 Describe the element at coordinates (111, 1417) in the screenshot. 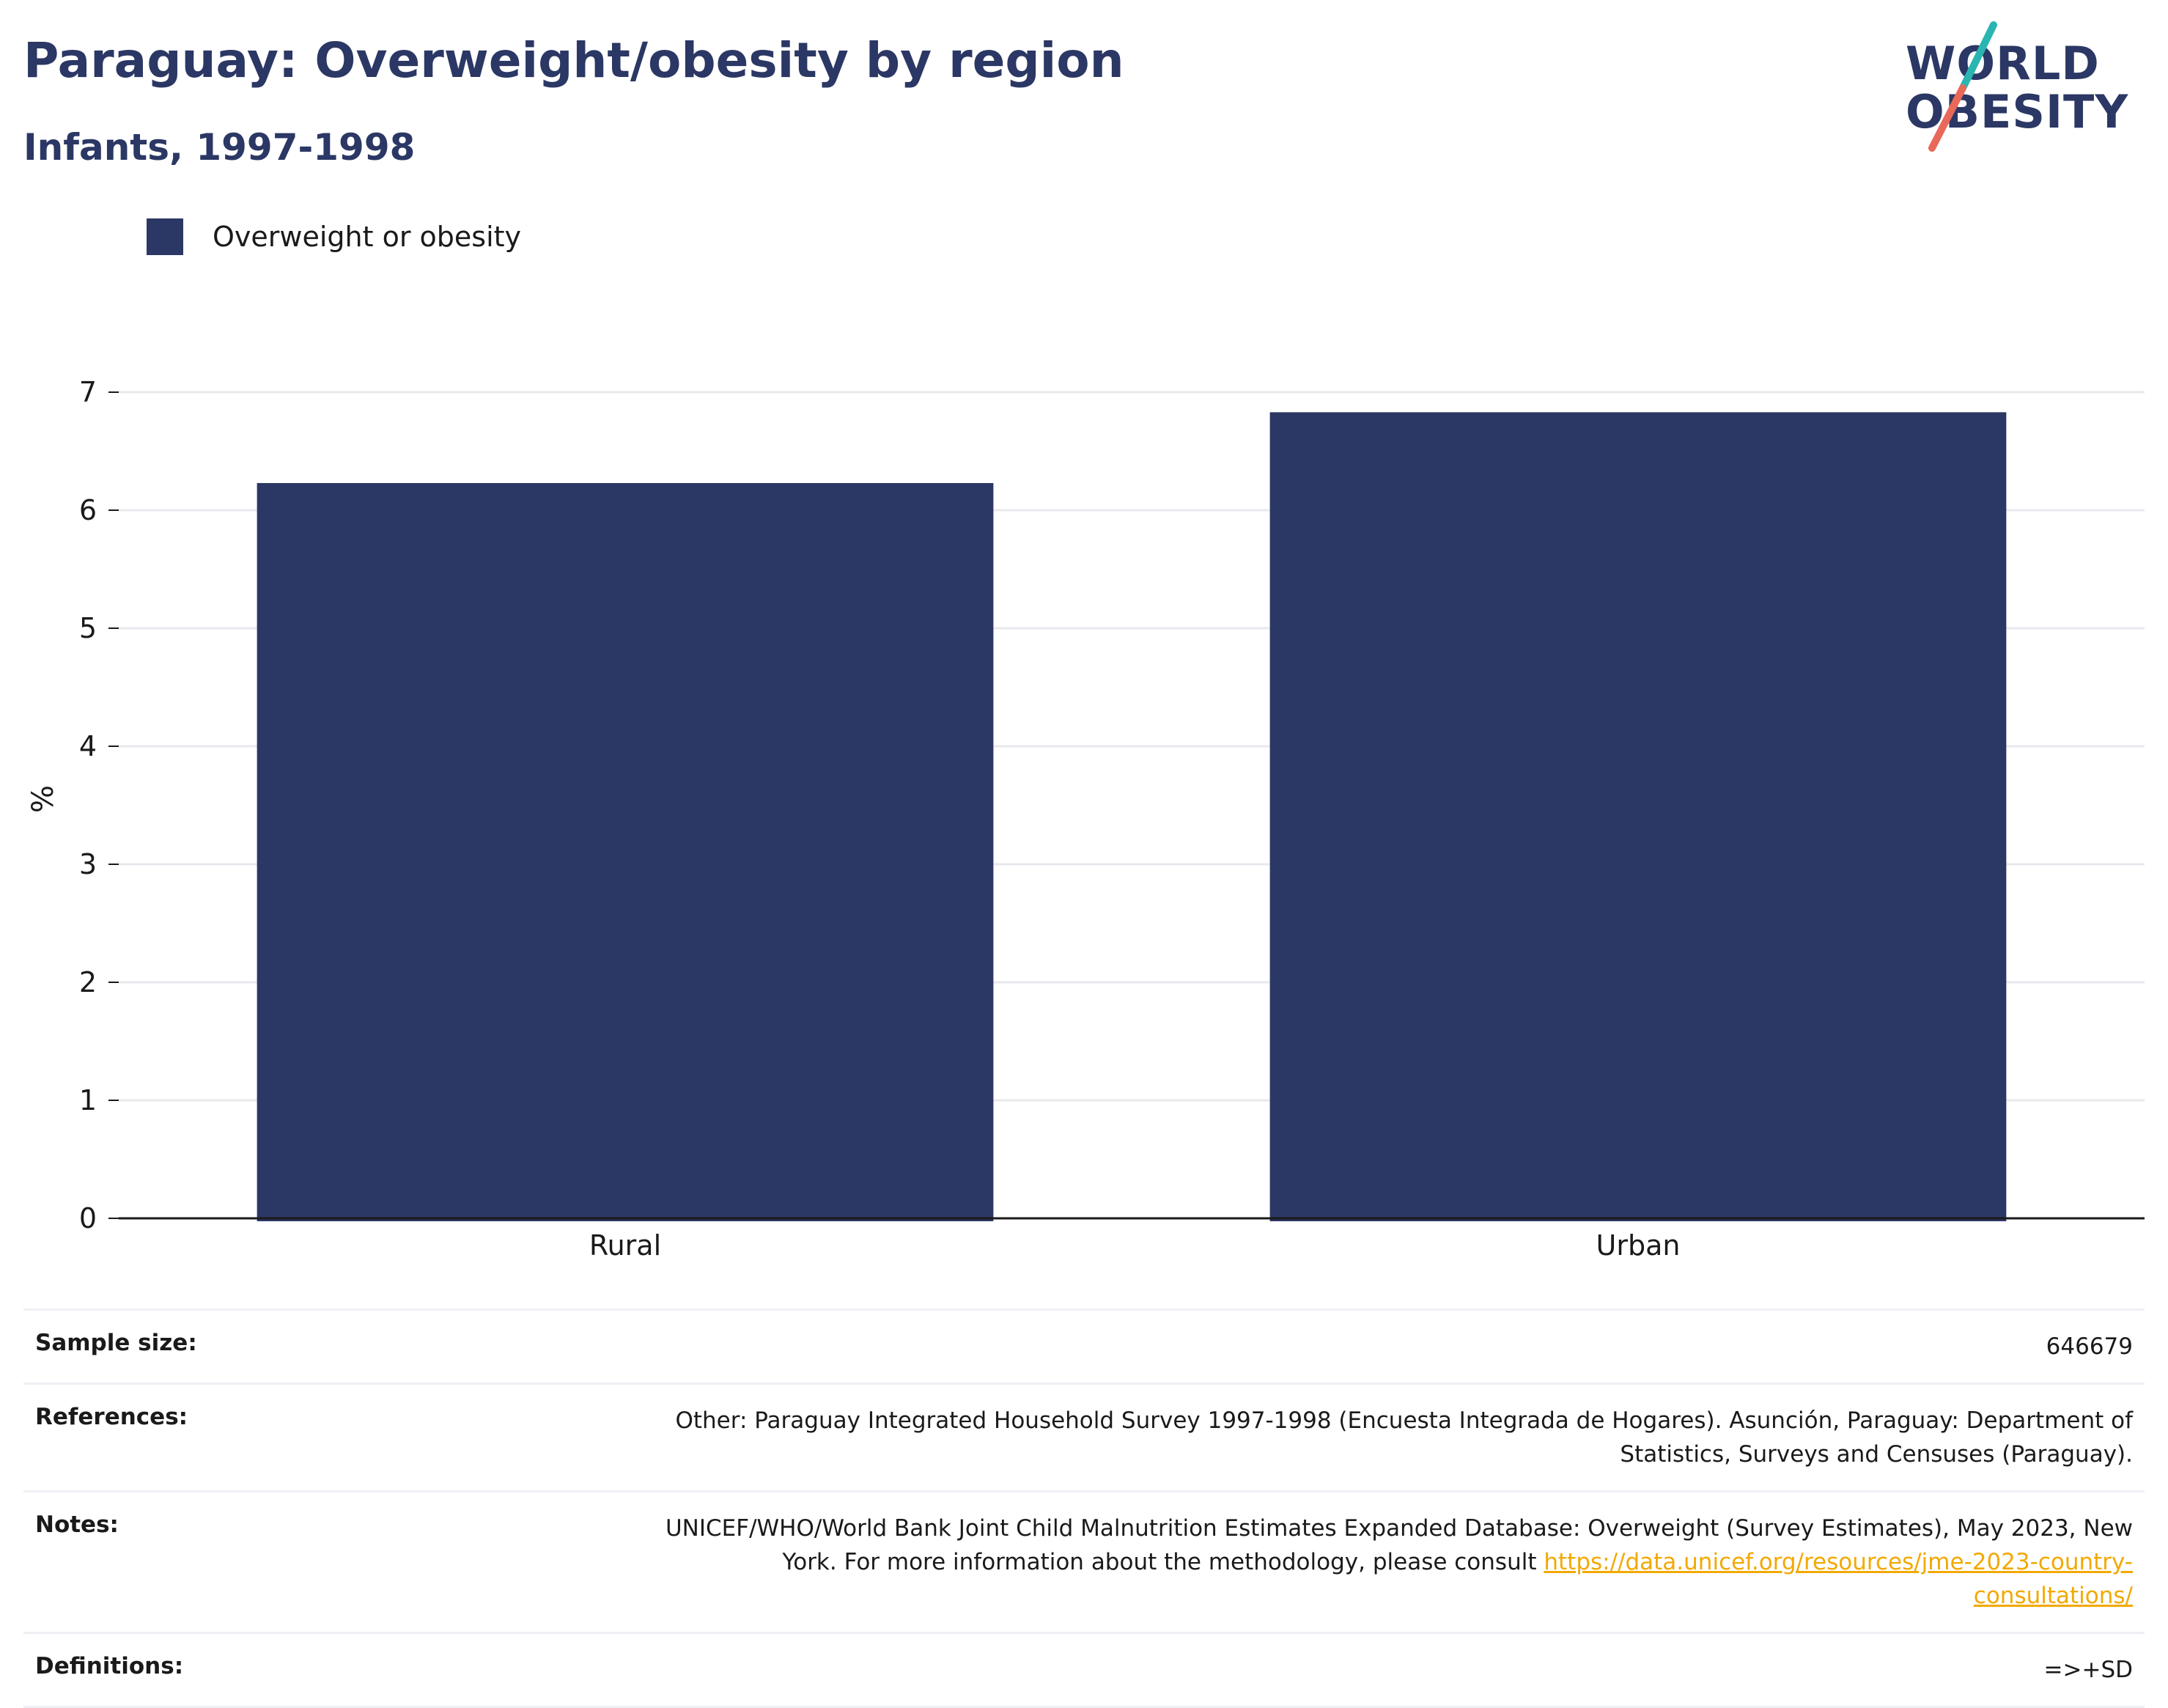

I see `references-label: References:` at that location.